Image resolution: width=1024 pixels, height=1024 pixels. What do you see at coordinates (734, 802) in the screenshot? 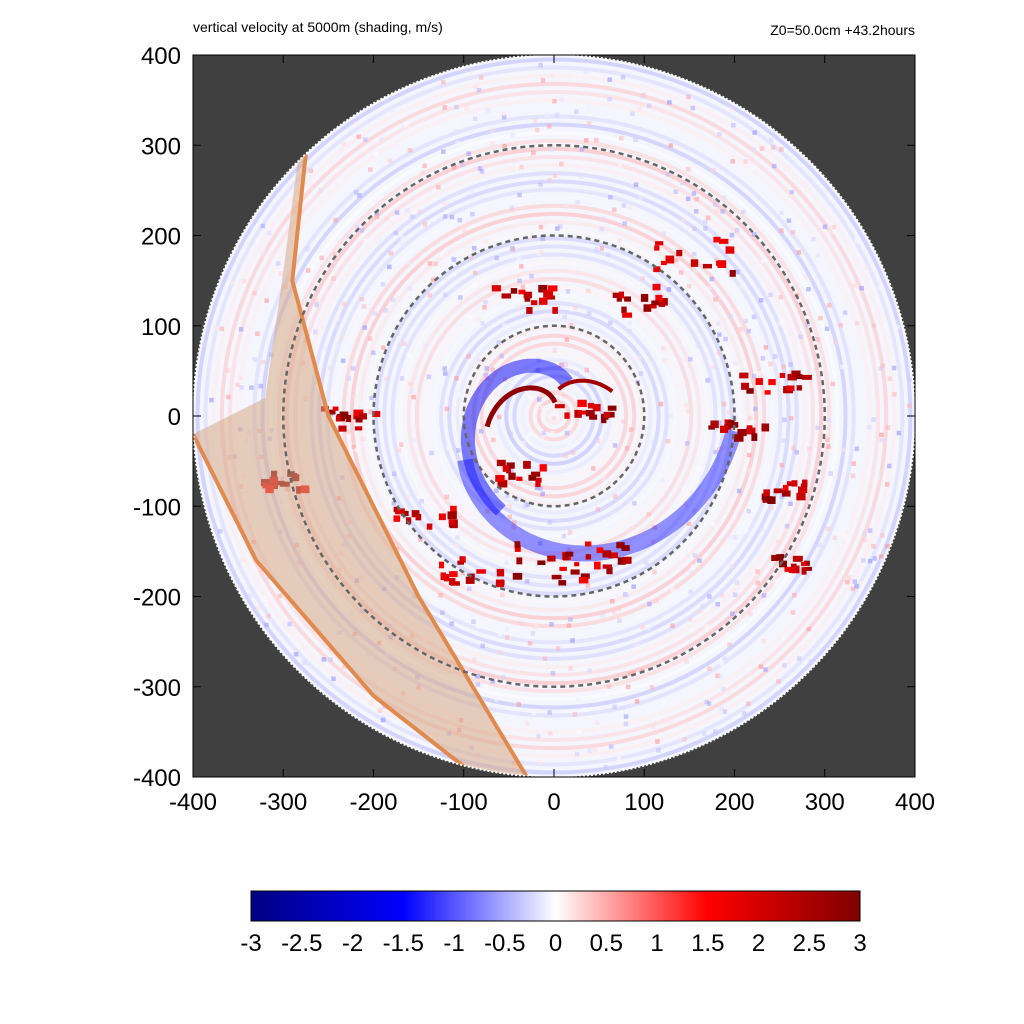
I see `x-tick-label: 200` at bounding box center [734, 802].